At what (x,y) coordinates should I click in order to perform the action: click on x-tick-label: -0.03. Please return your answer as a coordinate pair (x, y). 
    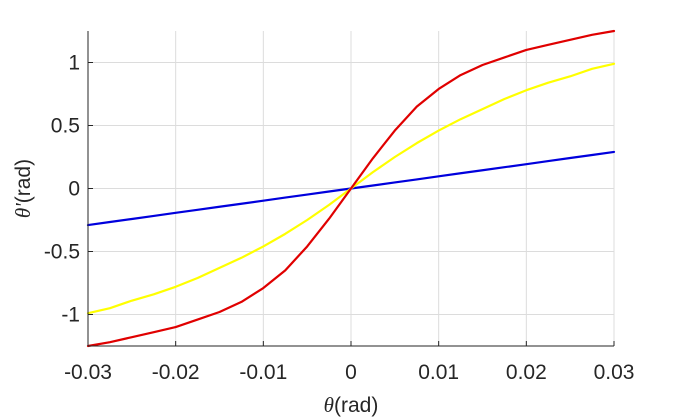
    Looking at the image, I should click on (88, 372).